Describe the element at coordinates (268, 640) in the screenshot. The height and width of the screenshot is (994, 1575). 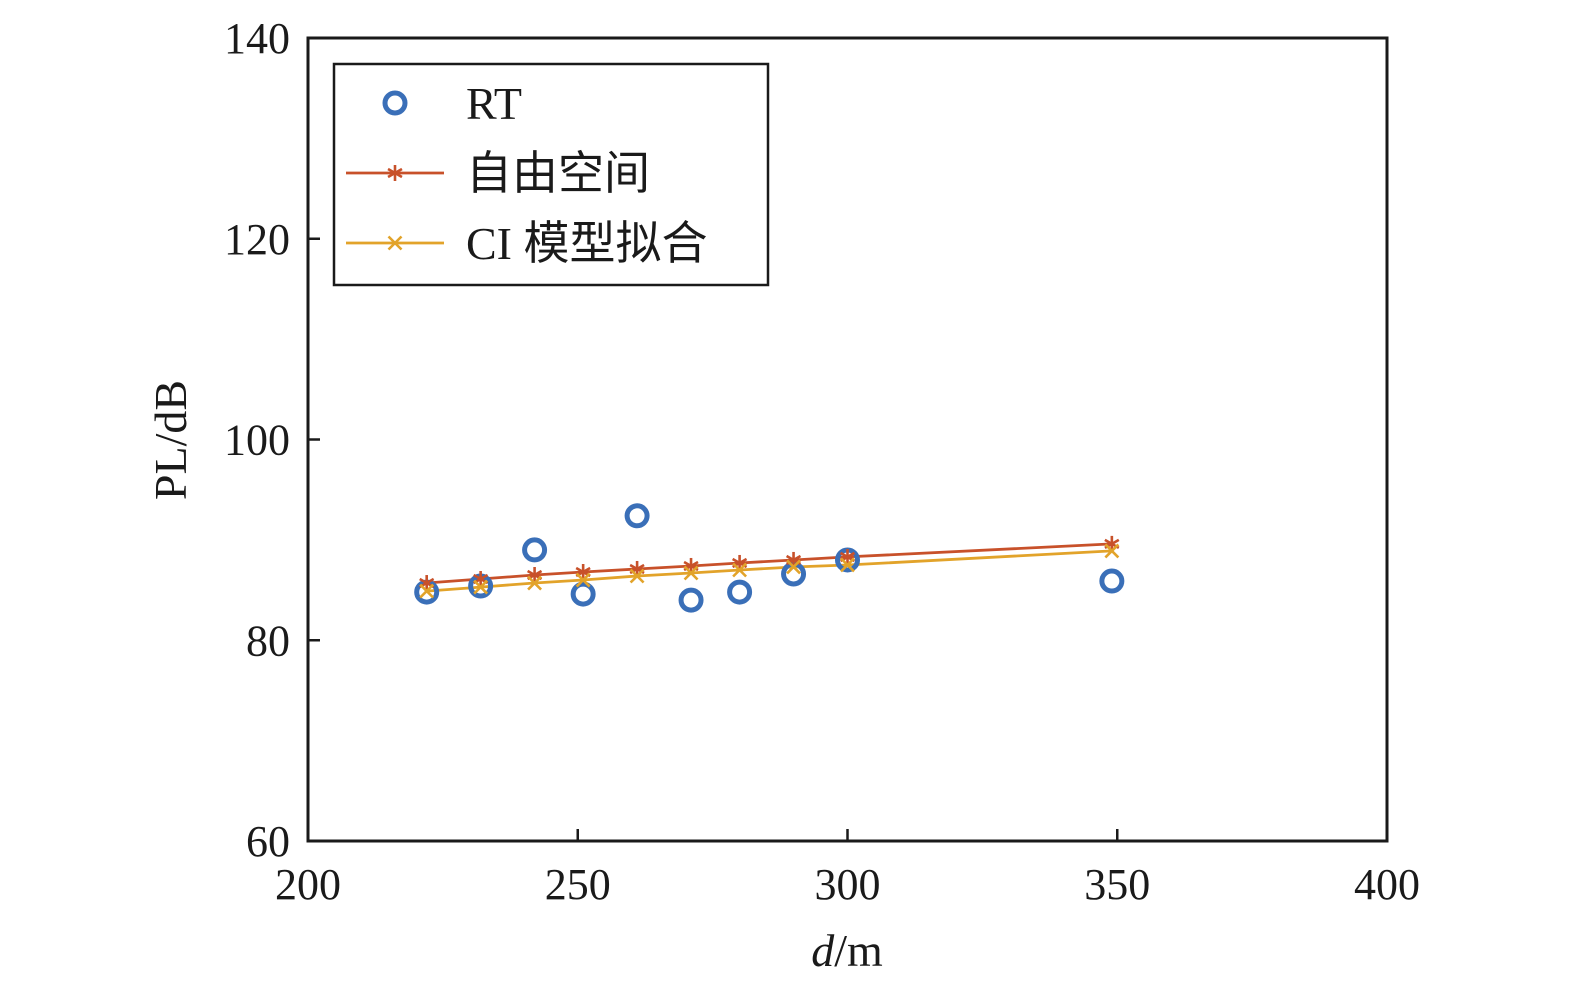
I see `y-tick-label: 80` at that location.